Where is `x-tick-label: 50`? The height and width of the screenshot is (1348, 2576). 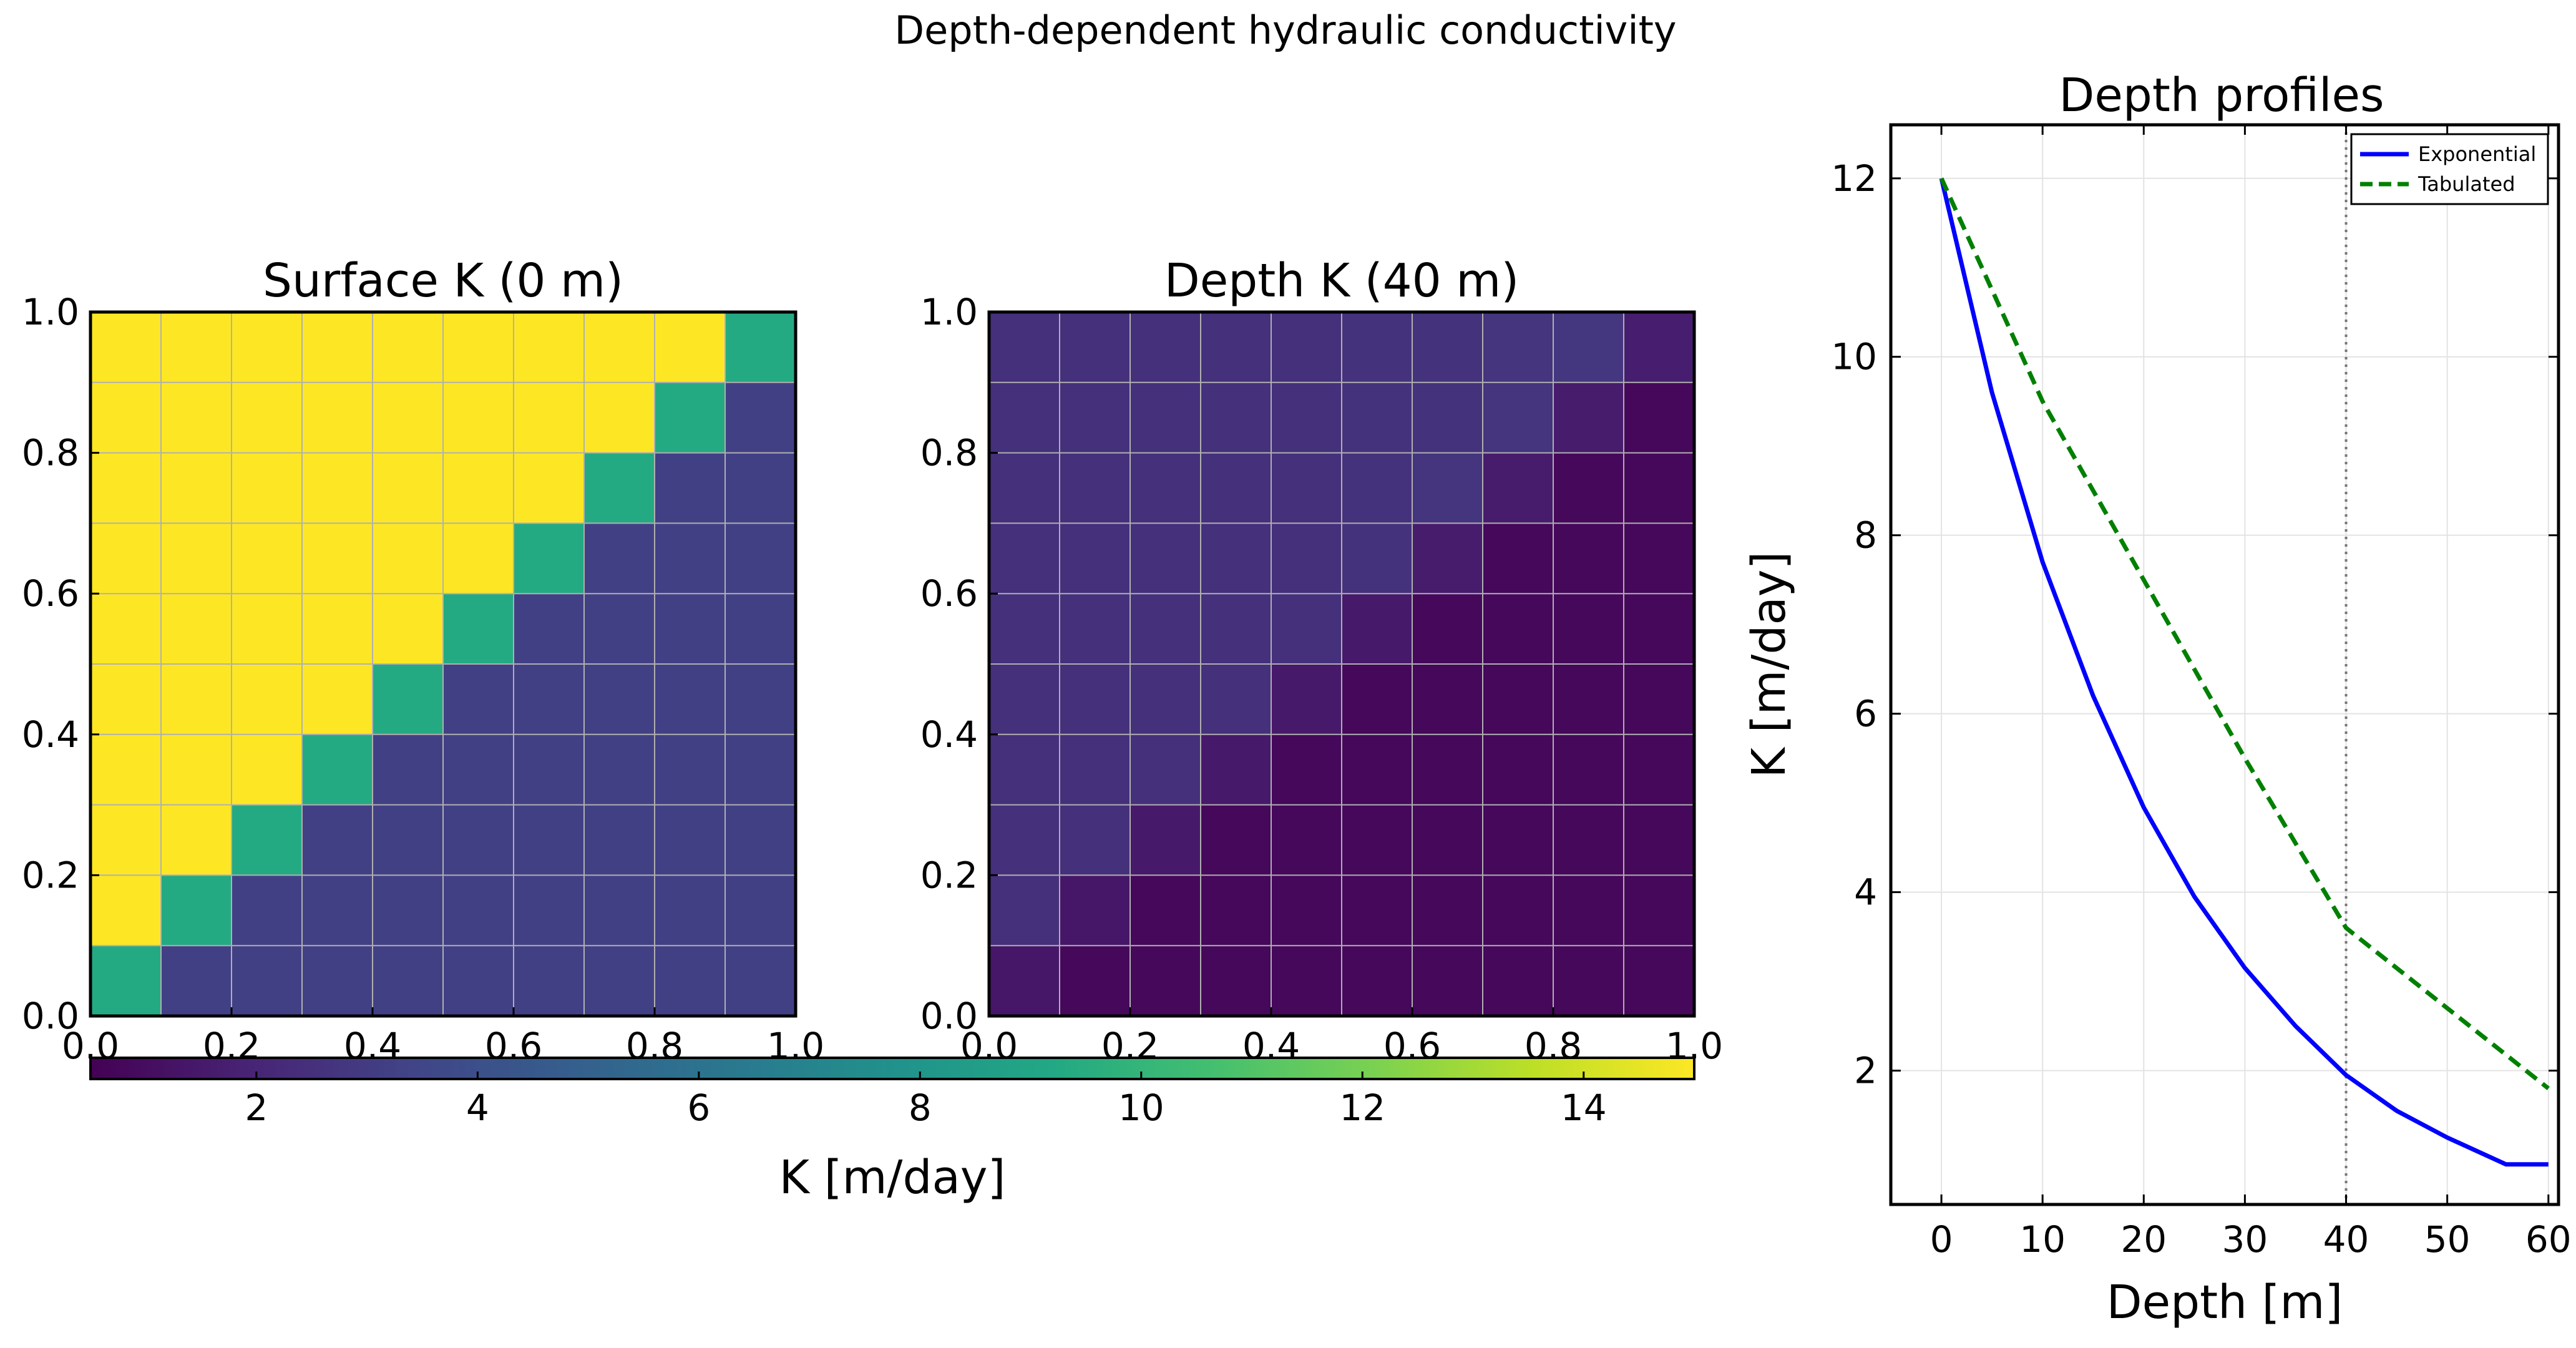
x-tick-label: 50 is located at coordinates (2447, 1239).